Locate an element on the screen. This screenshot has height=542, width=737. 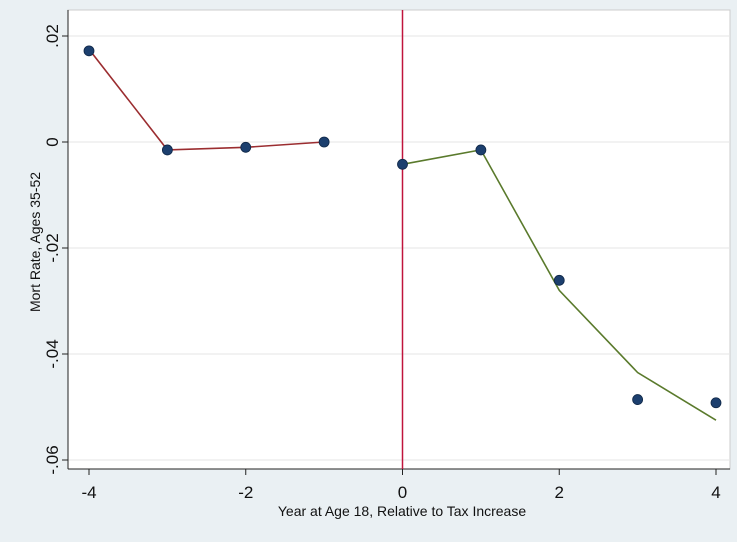
y-tick-label: -.02 is located at coordinates (52, 247).